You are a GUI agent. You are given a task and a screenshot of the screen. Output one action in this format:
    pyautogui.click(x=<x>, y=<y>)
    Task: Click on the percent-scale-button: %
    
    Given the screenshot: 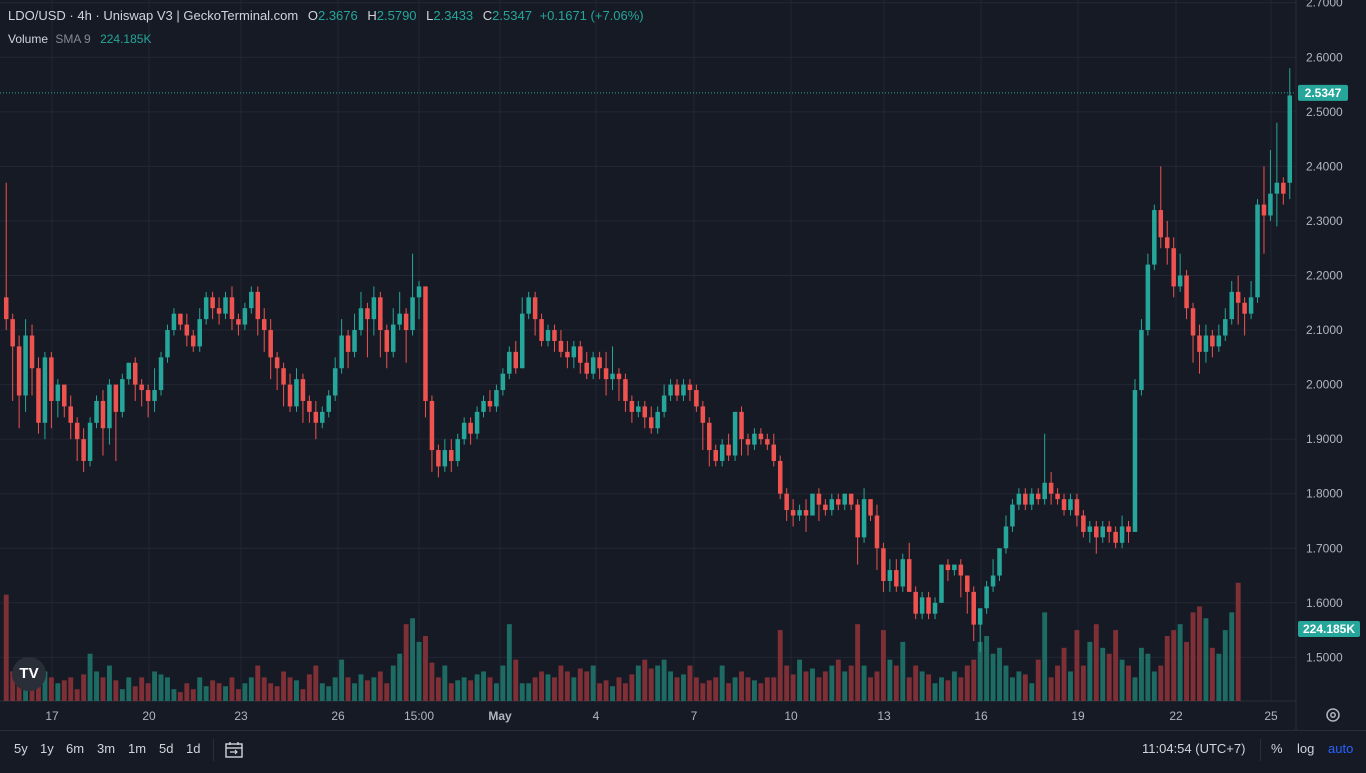 What is the action you would take?
    pyautogui.click(x=1277, y=748)
    